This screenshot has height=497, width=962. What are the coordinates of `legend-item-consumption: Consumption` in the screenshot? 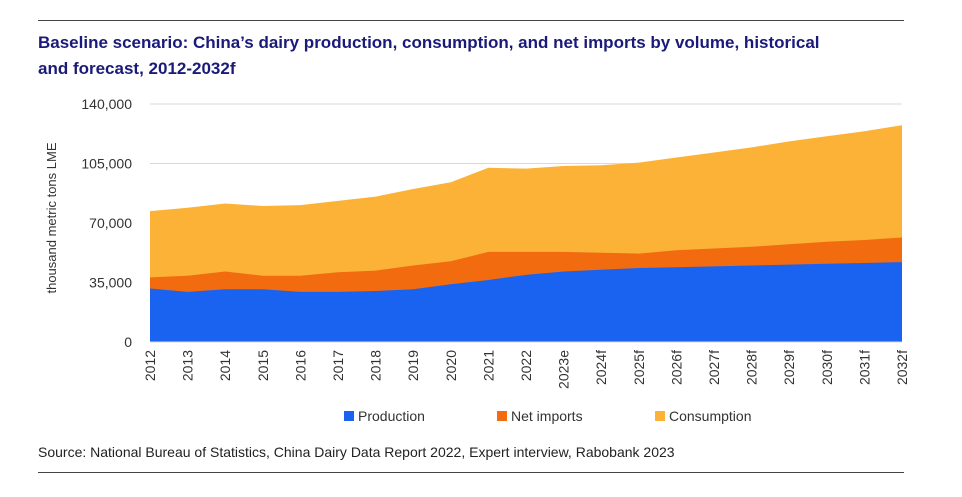 It's located at (703, 416).